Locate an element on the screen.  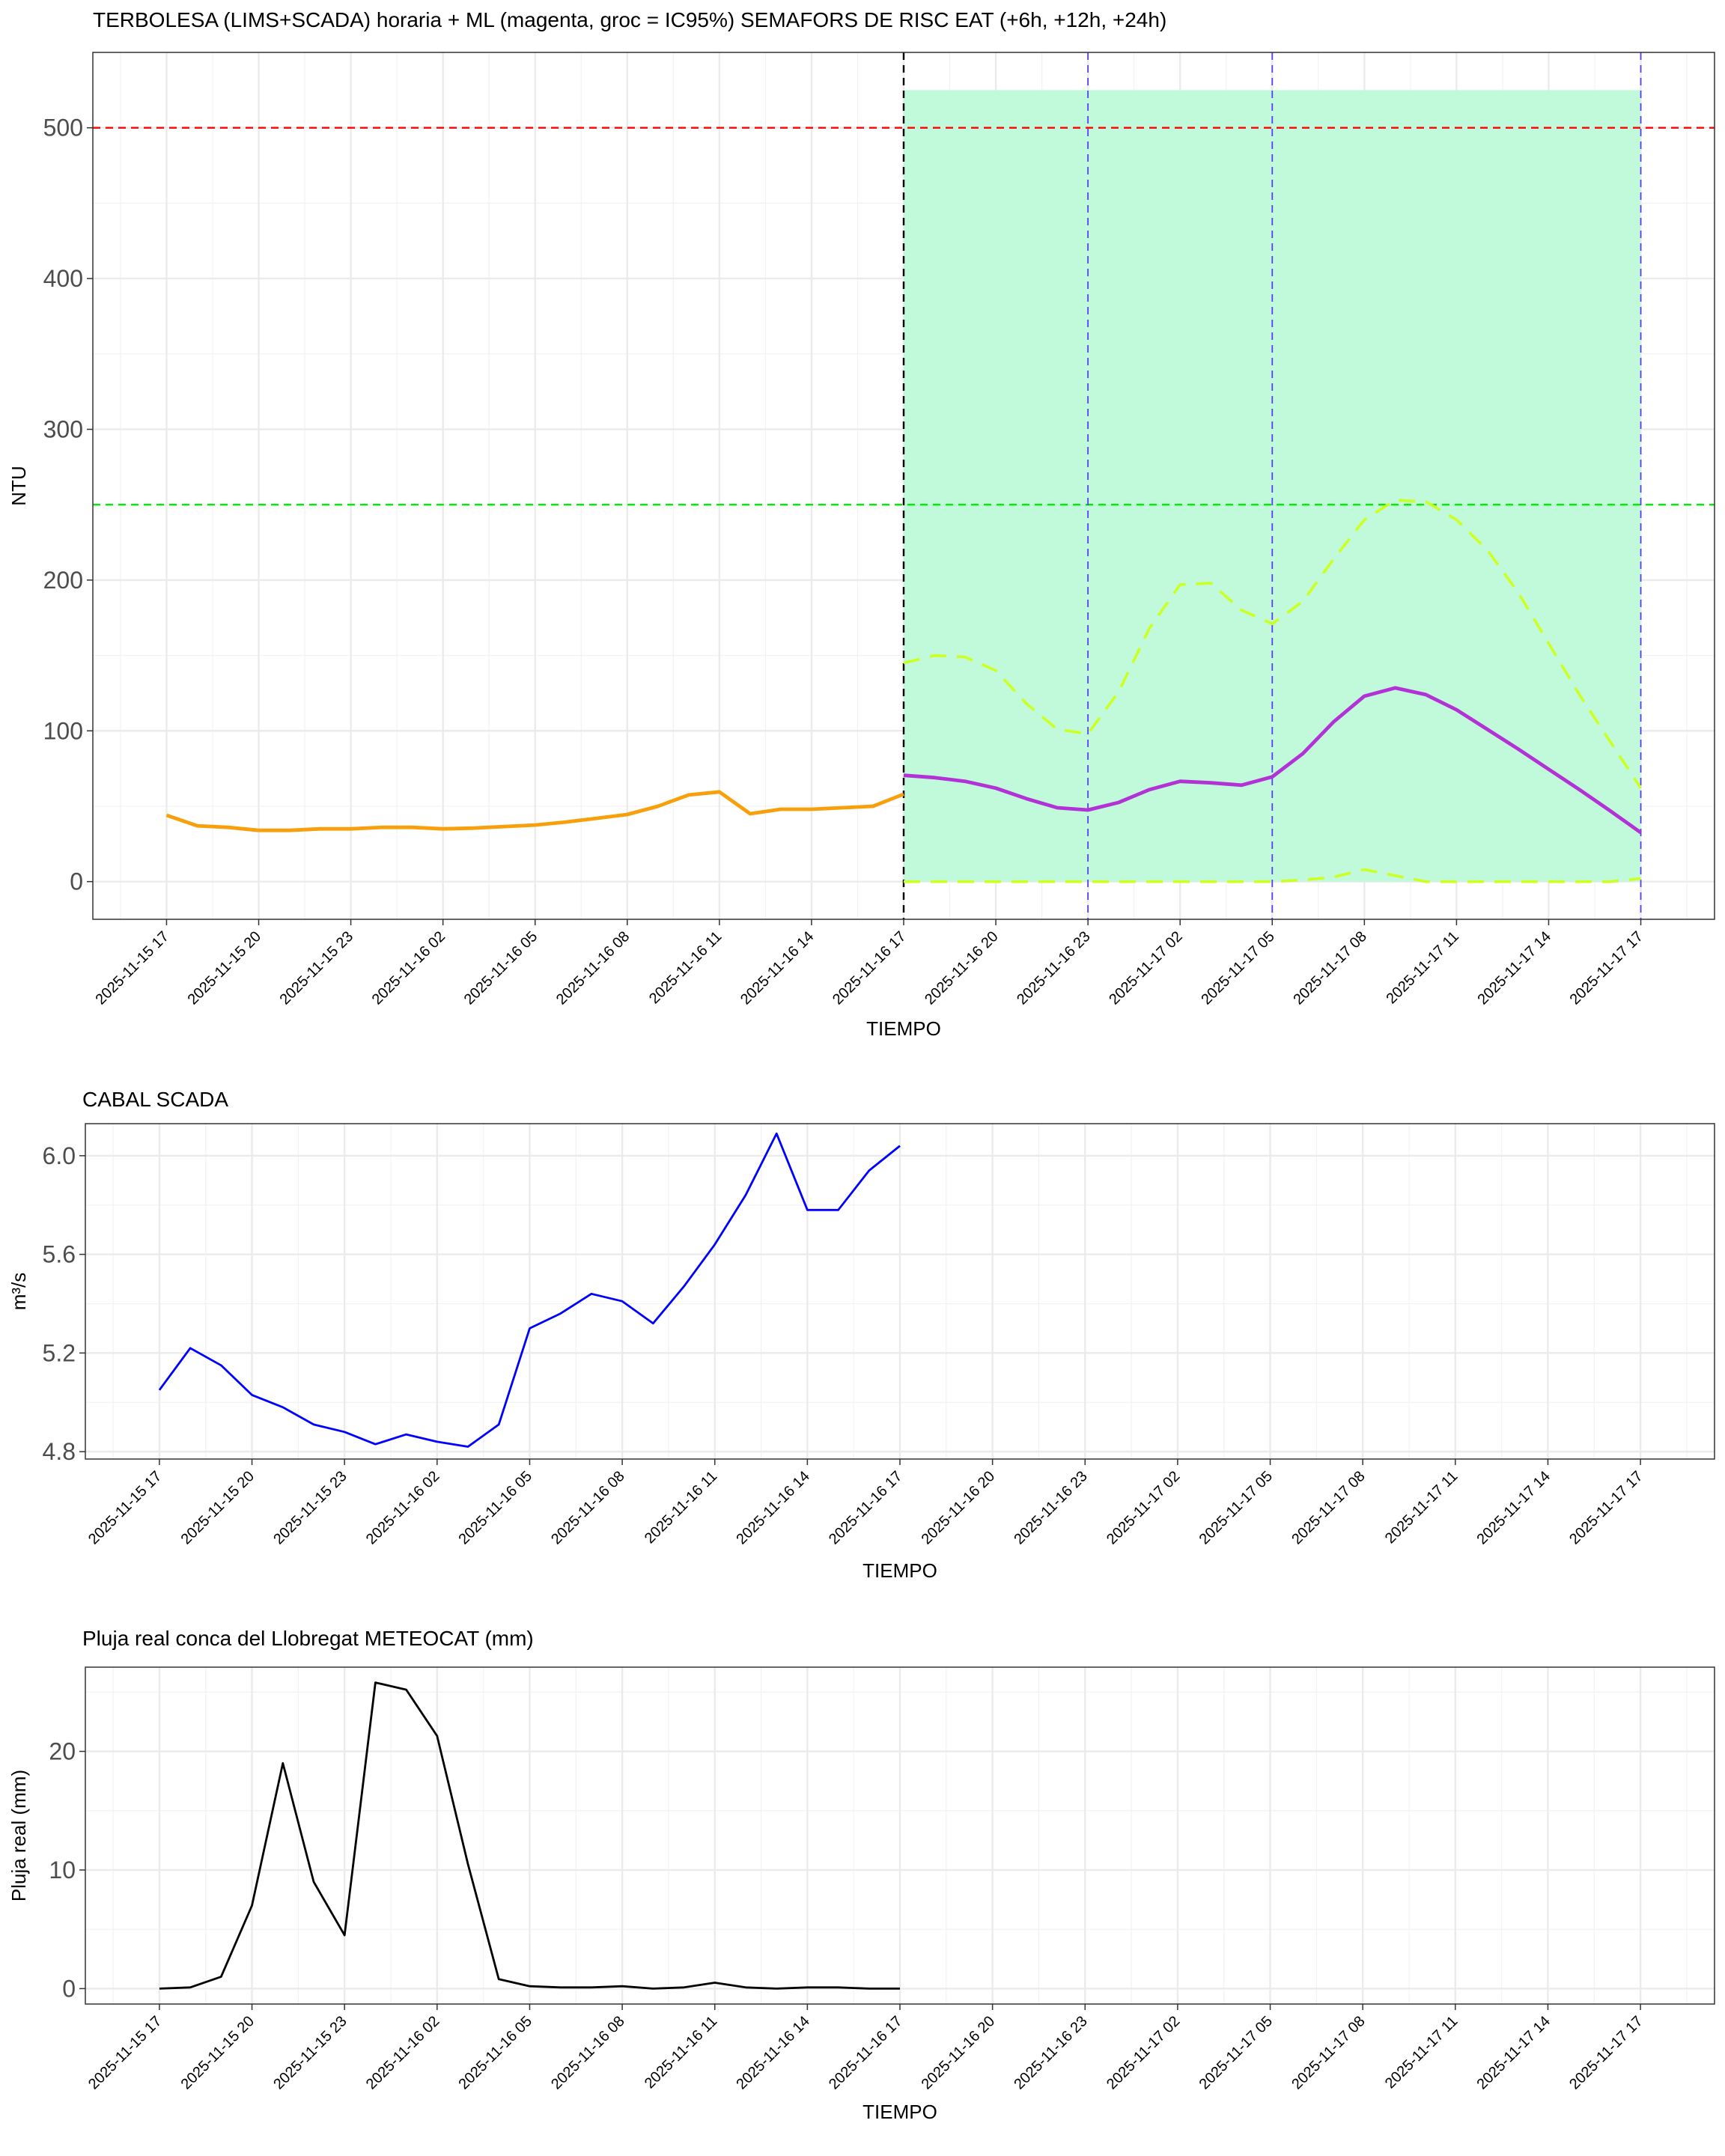
y-tick-label: 200 is located at coordinates (63, 580).